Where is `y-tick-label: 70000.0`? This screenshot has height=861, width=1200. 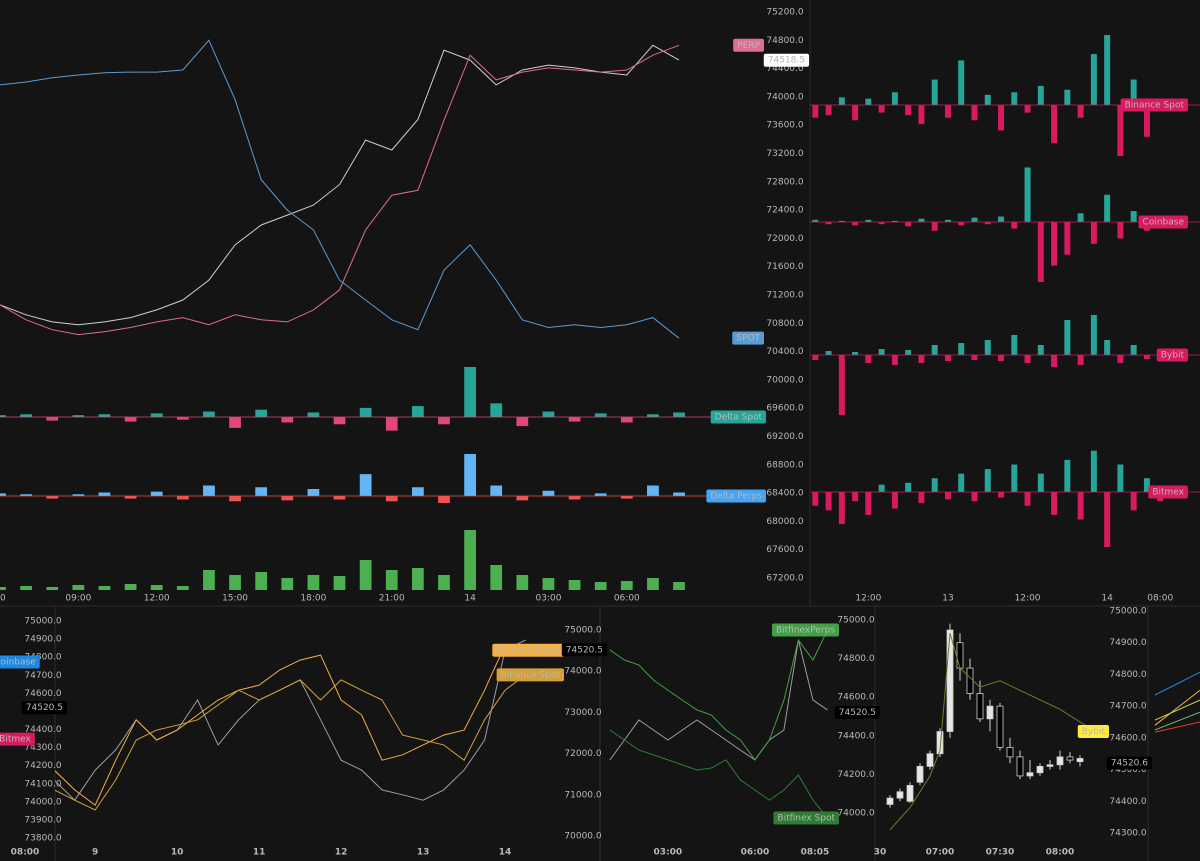
y-tick-label: 70000.0 is located at coordinates (784, 380).